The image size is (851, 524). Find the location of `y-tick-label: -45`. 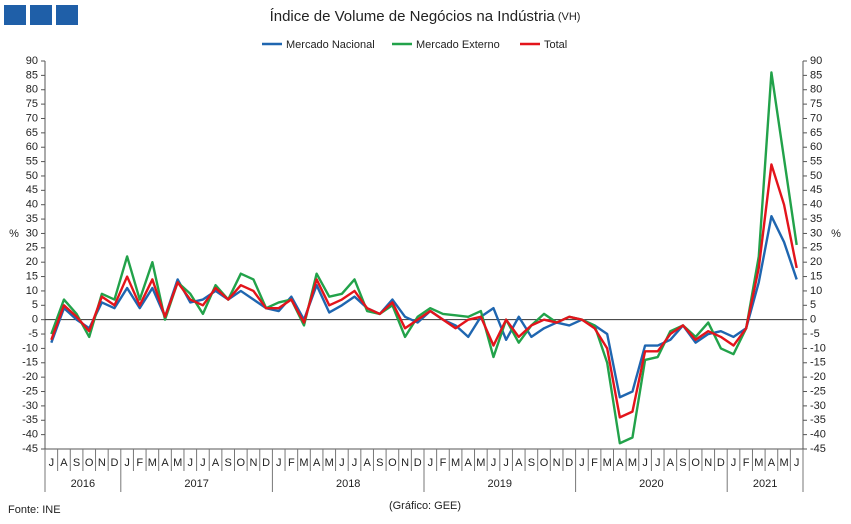

y-tick-label: -45 is located at coordinates (30, 449).